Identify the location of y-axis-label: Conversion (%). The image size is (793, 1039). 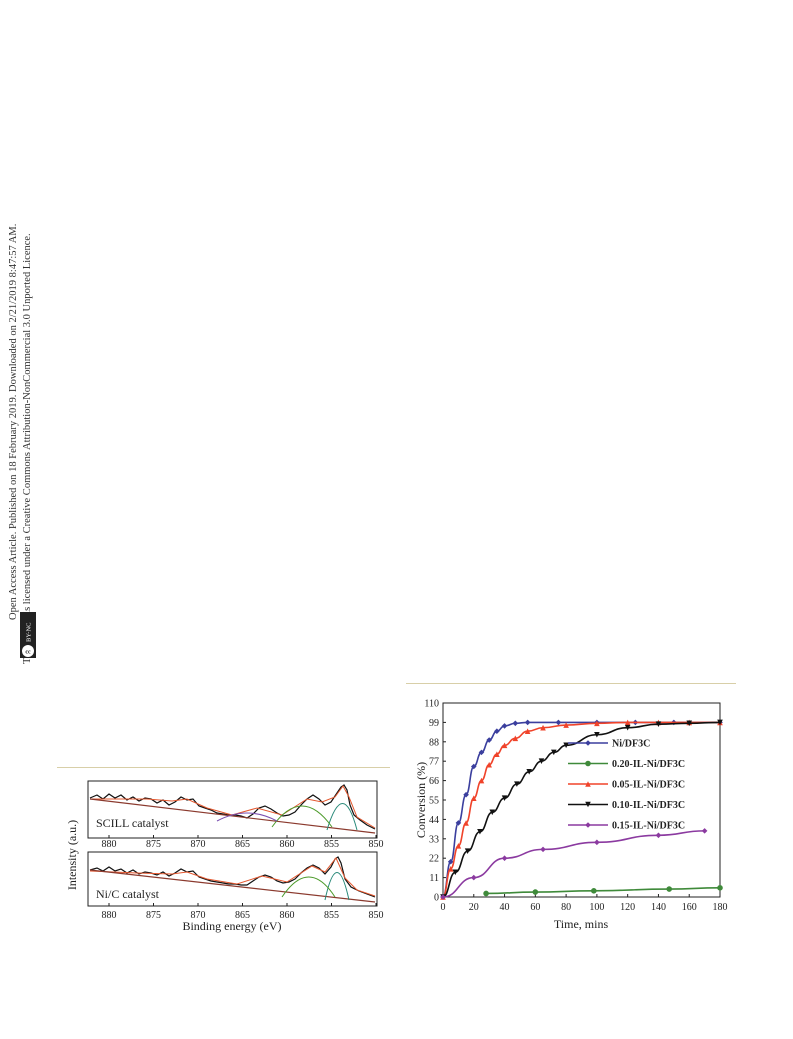
(421, 800).